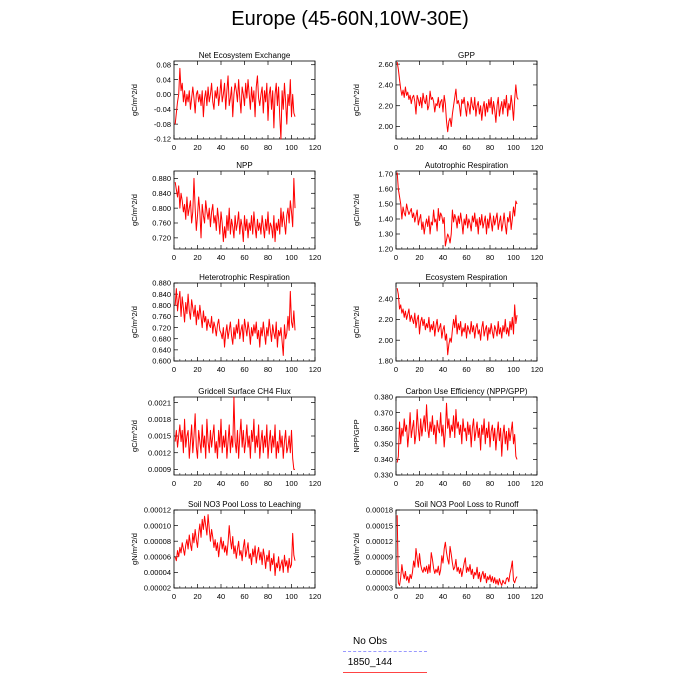 The width and height of the screenshot is (700, 700). Describe the element at coordinates (159, 436) in the screenshot. I see `y-tick-label: 0.0015` at that location.